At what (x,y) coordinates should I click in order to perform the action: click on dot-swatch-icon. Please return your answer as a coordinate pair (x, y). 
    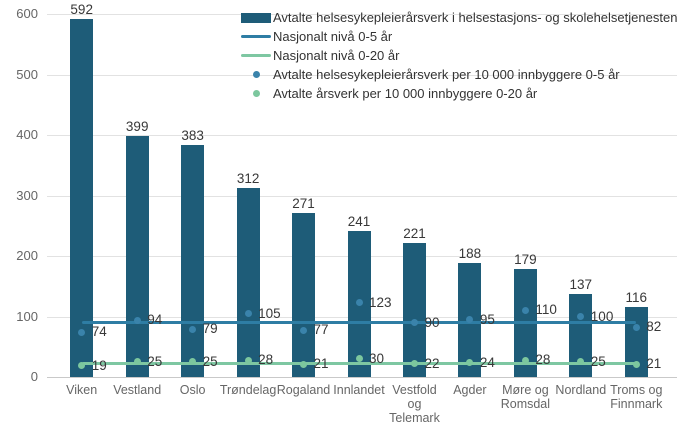
    Looking at the image, I should click on (256, 74).